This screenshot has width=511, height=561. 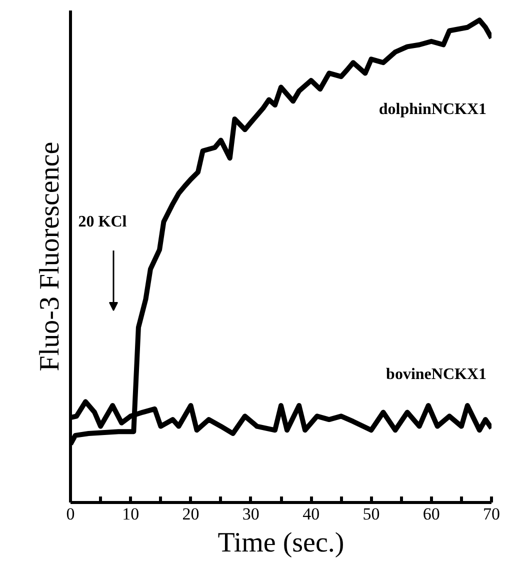 What do you see at coordinates (70, 514) in the screenshot?
I see `x-tick-label: 0` at bounding box center [70, 514].